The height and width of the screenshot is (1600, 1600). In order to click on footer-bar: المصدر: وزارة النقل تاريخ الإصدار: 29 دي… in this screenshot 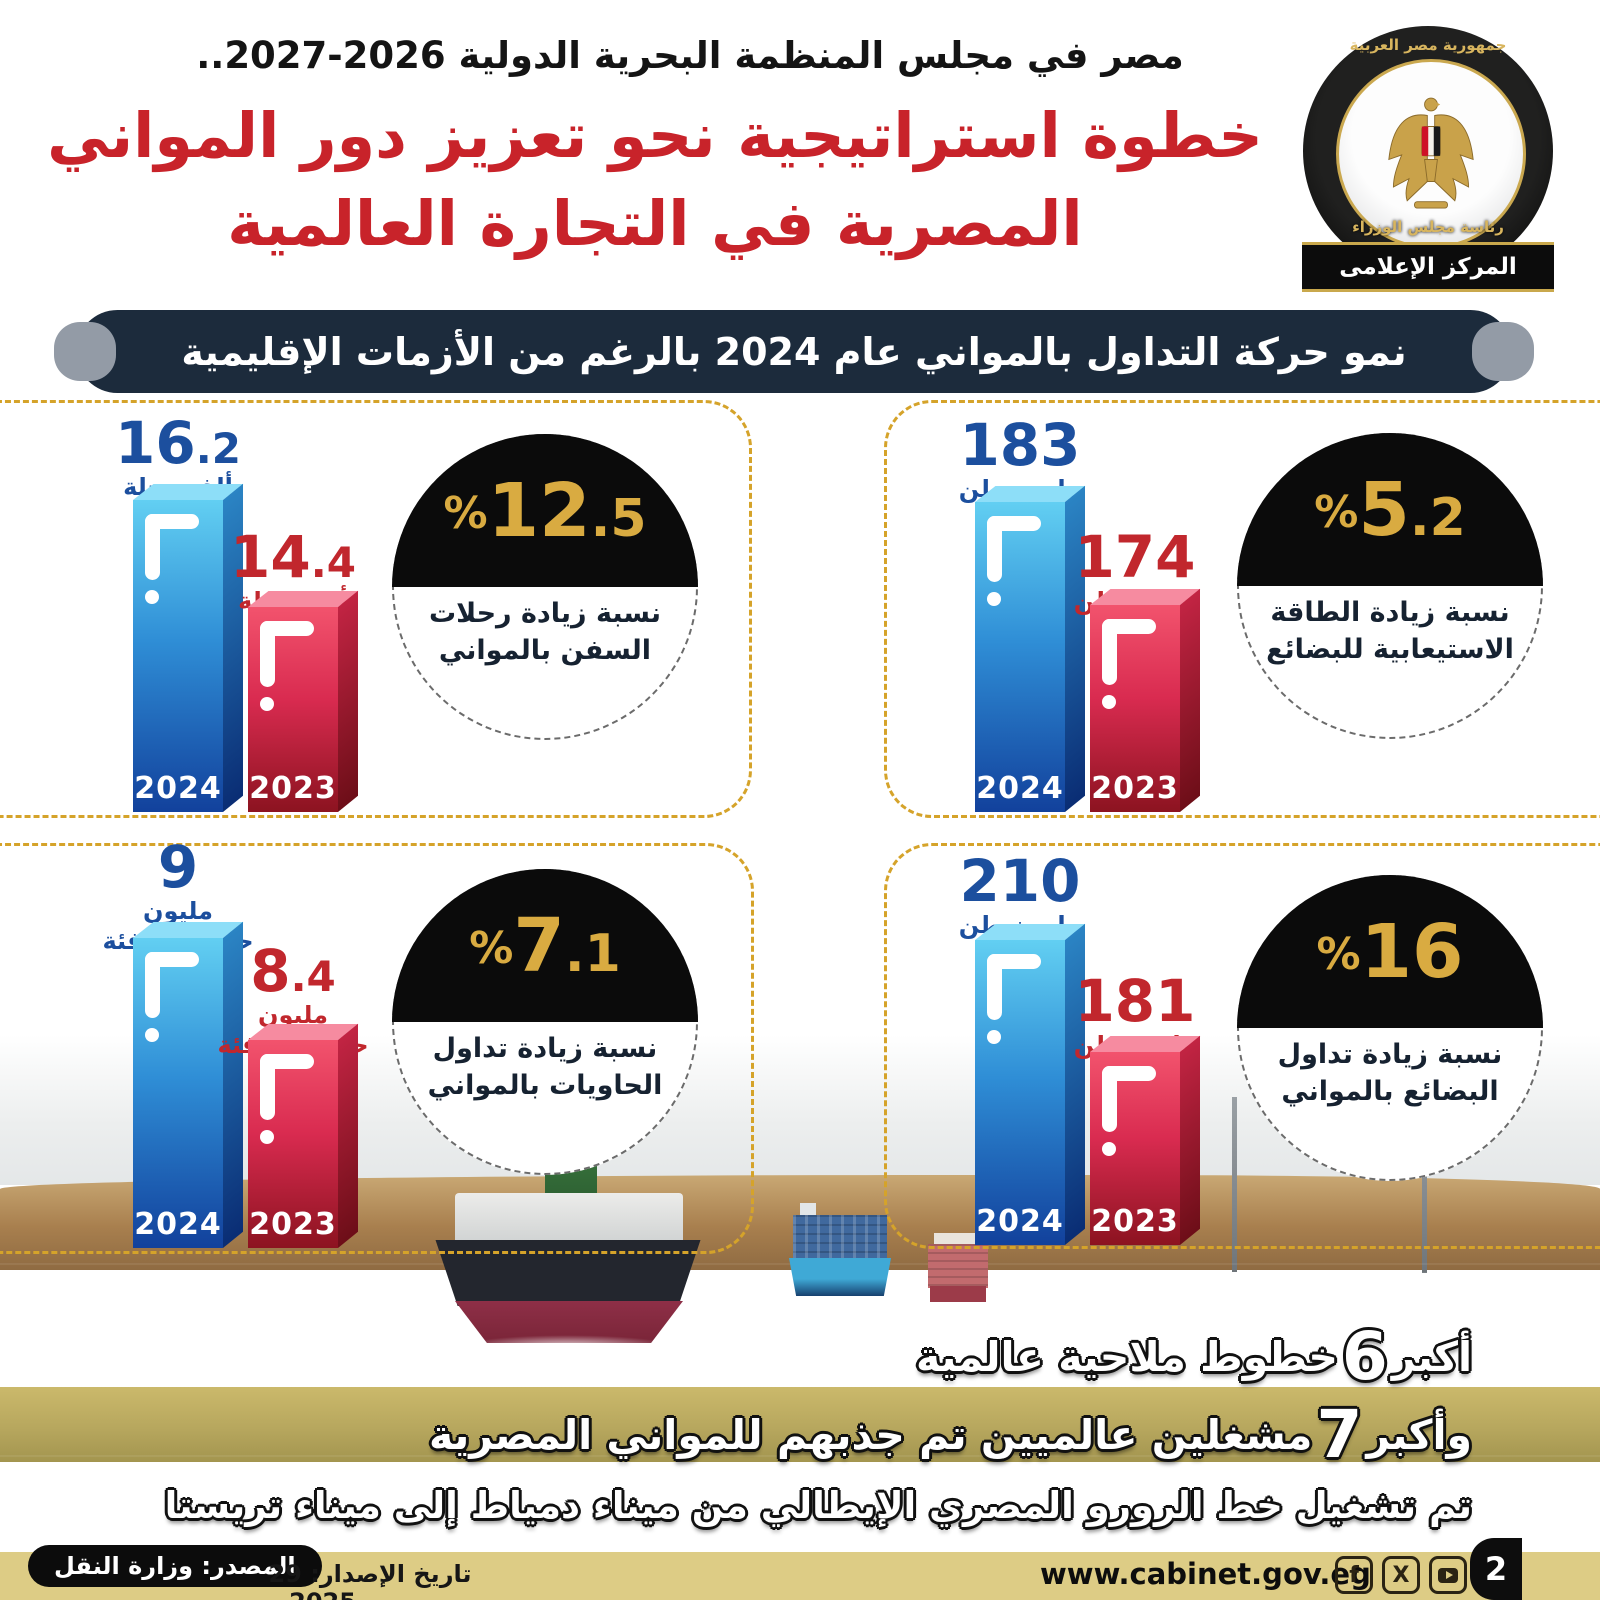, I will do `click(800, 1569)`.